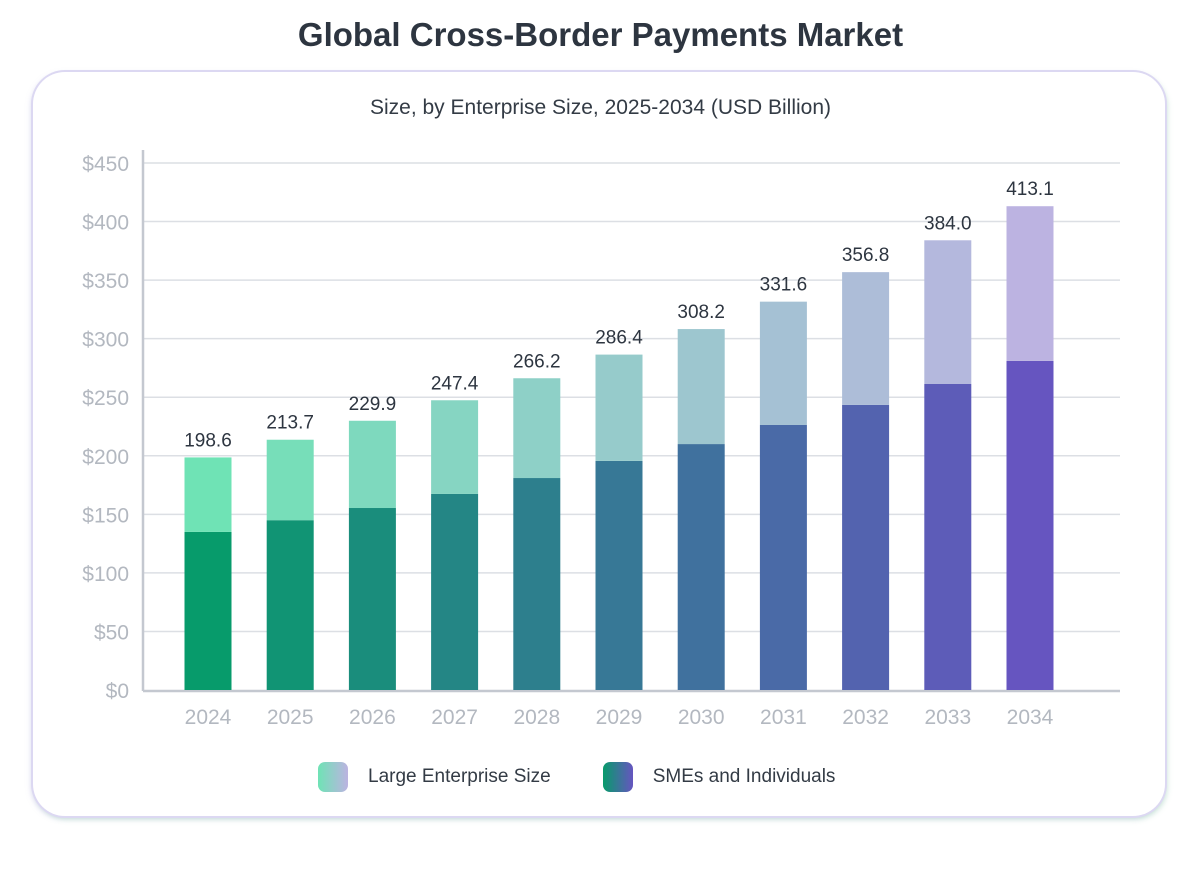 The height and width of the screenshot is (871, 1201). What do you see at coordinates (105, 281) in the screenshot?
I see `y-tick-label: $350` at bounding box center [105, 281].